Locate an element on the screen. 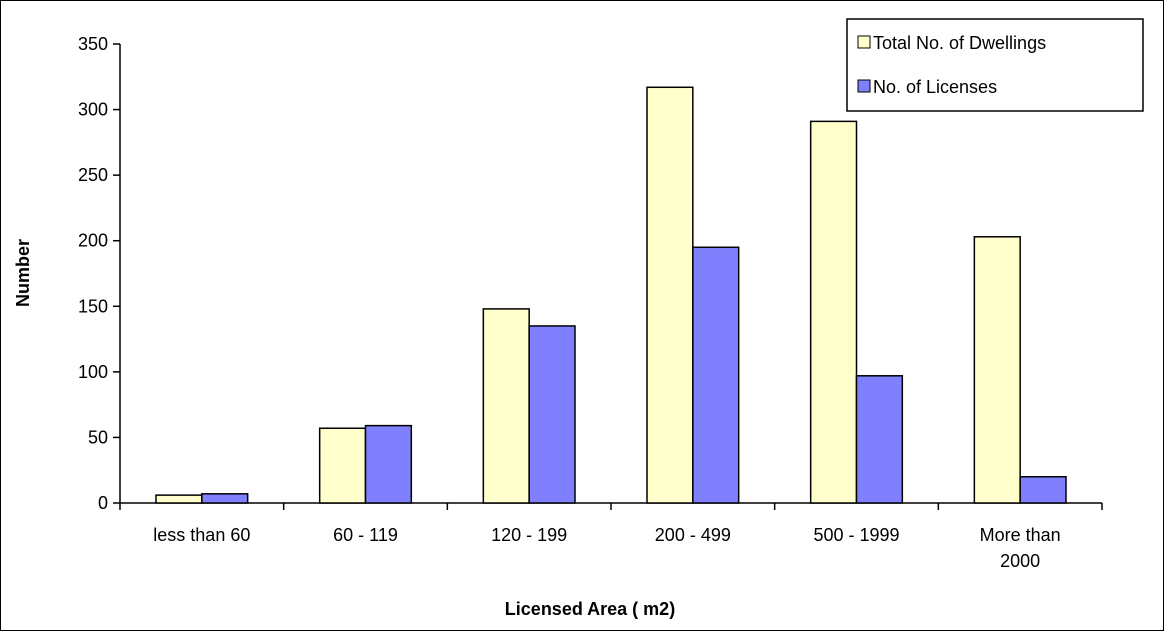  x-axis-title: Licensed Area ( m2) is located at coordinates (590, 609).